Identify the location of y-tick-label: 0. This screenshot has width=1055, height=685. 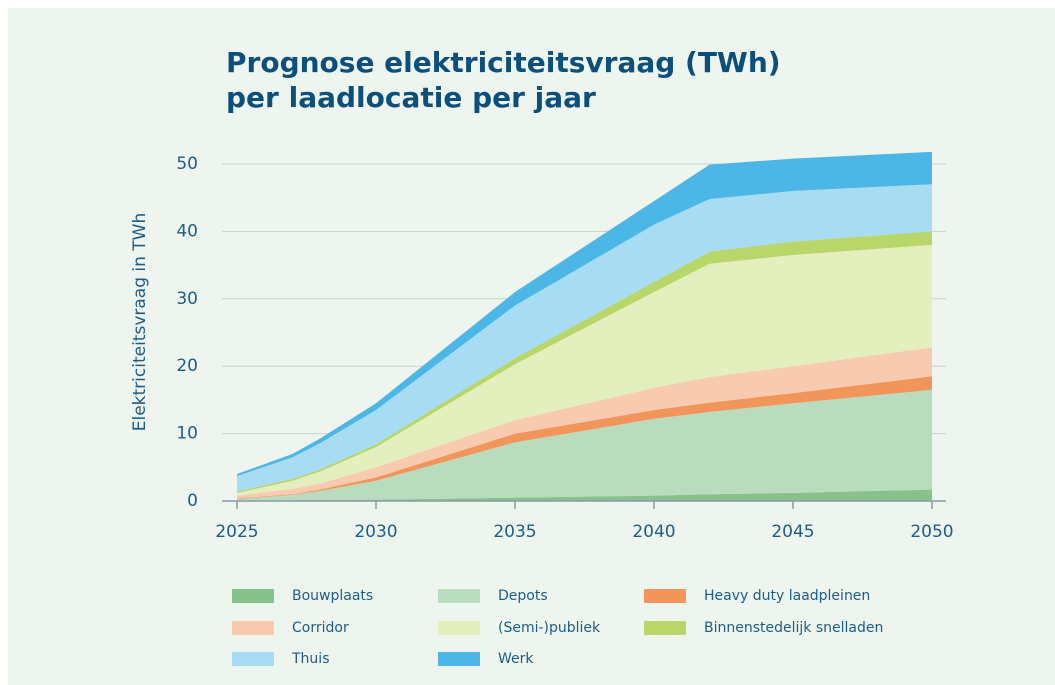
(192, 501).